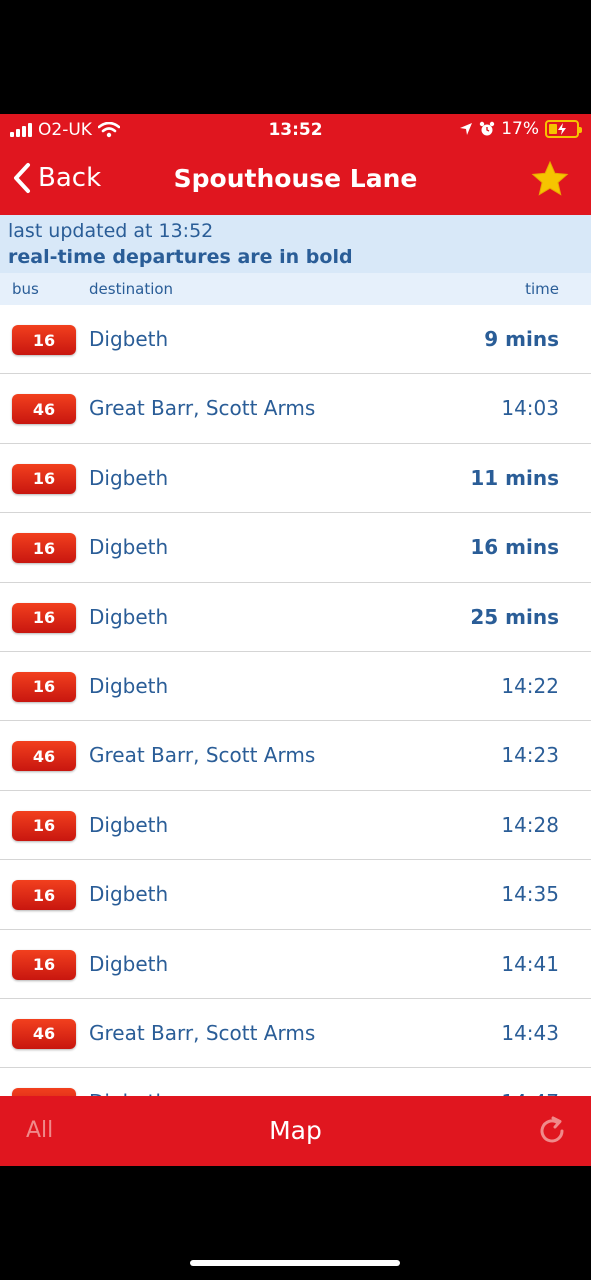  What do you see at coordinates (180, 257) in the screenshot?
I see `realtime-note: real-time departures are in bold` at bounding box center [180, 257].